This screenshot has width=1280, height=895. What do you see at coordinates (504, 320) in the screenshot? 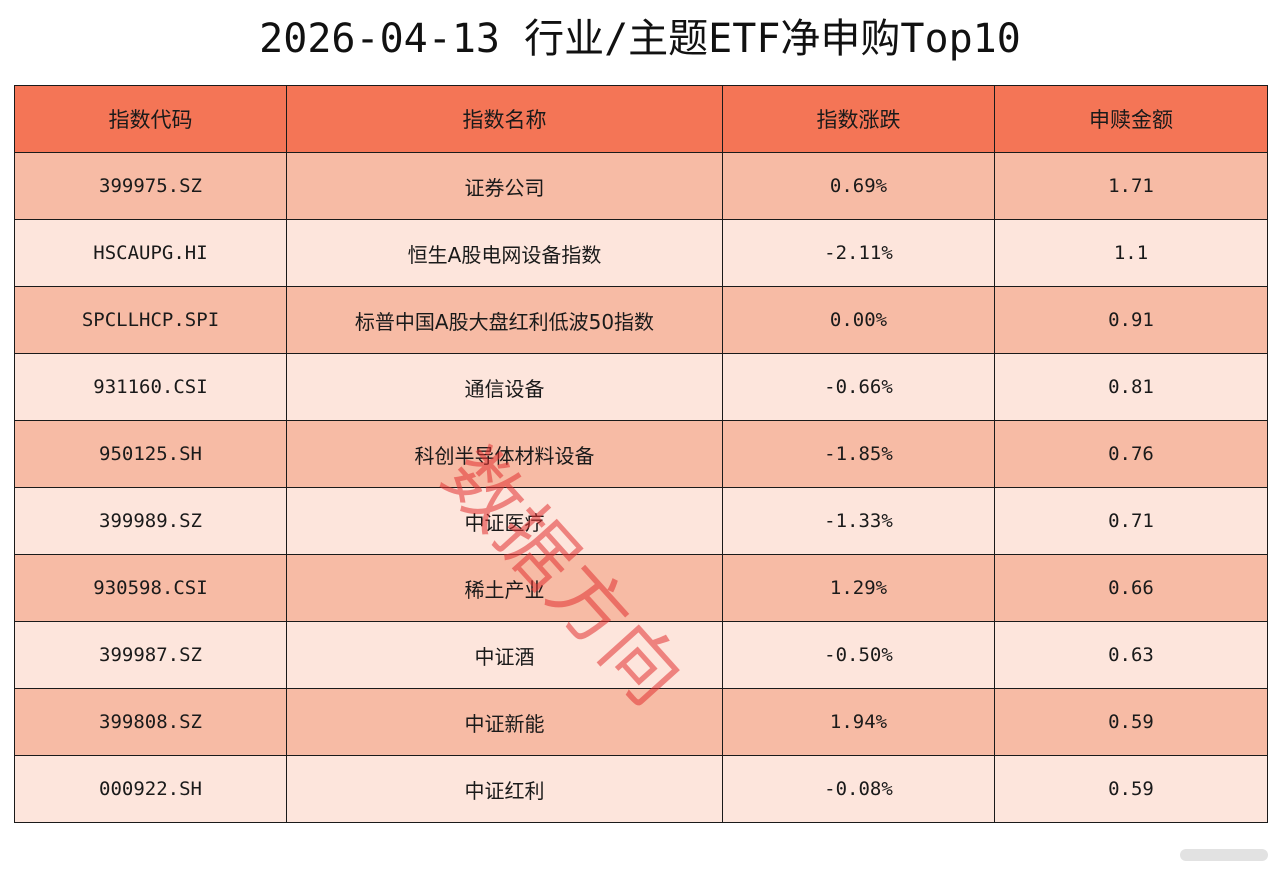
I see `cell-index-name: 标普中国A股大盘红利低波50指数` at bounding box center [504, 320].